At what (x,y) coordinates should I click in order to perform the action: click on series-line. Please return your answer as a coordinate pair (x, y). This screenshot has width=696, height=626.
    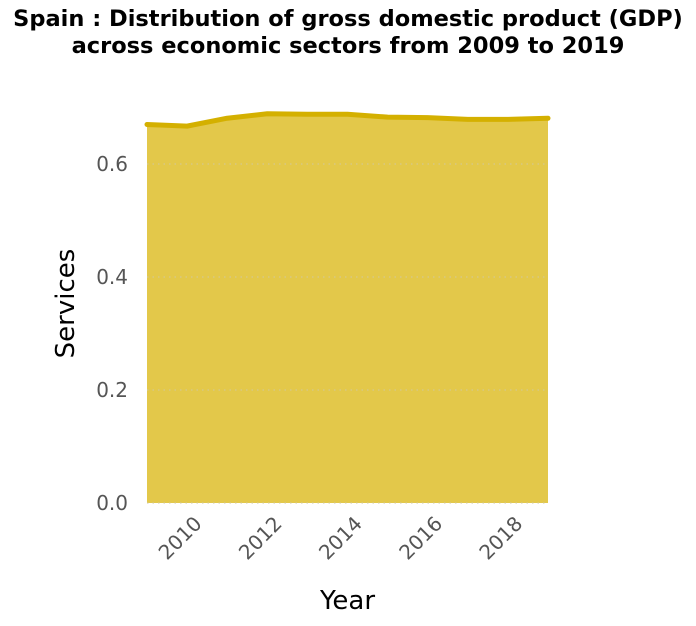
    Looking at the image, I should click on (347, 120).